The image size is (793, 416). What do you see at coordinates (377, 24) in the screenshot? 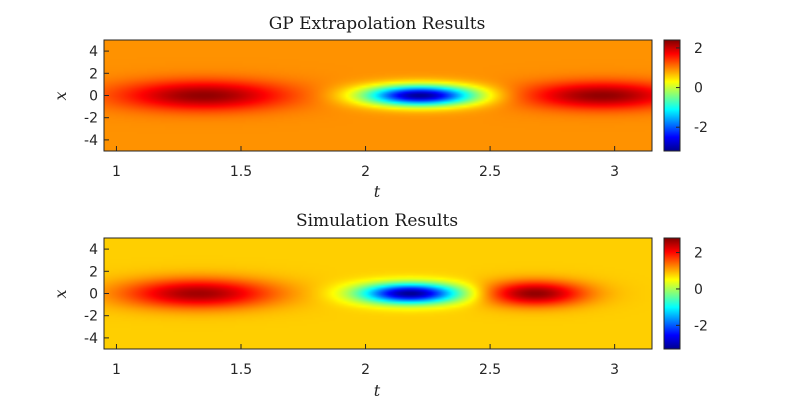
I see `chart-title: GP Extrapolation Results` at bounding box center [377, 24].